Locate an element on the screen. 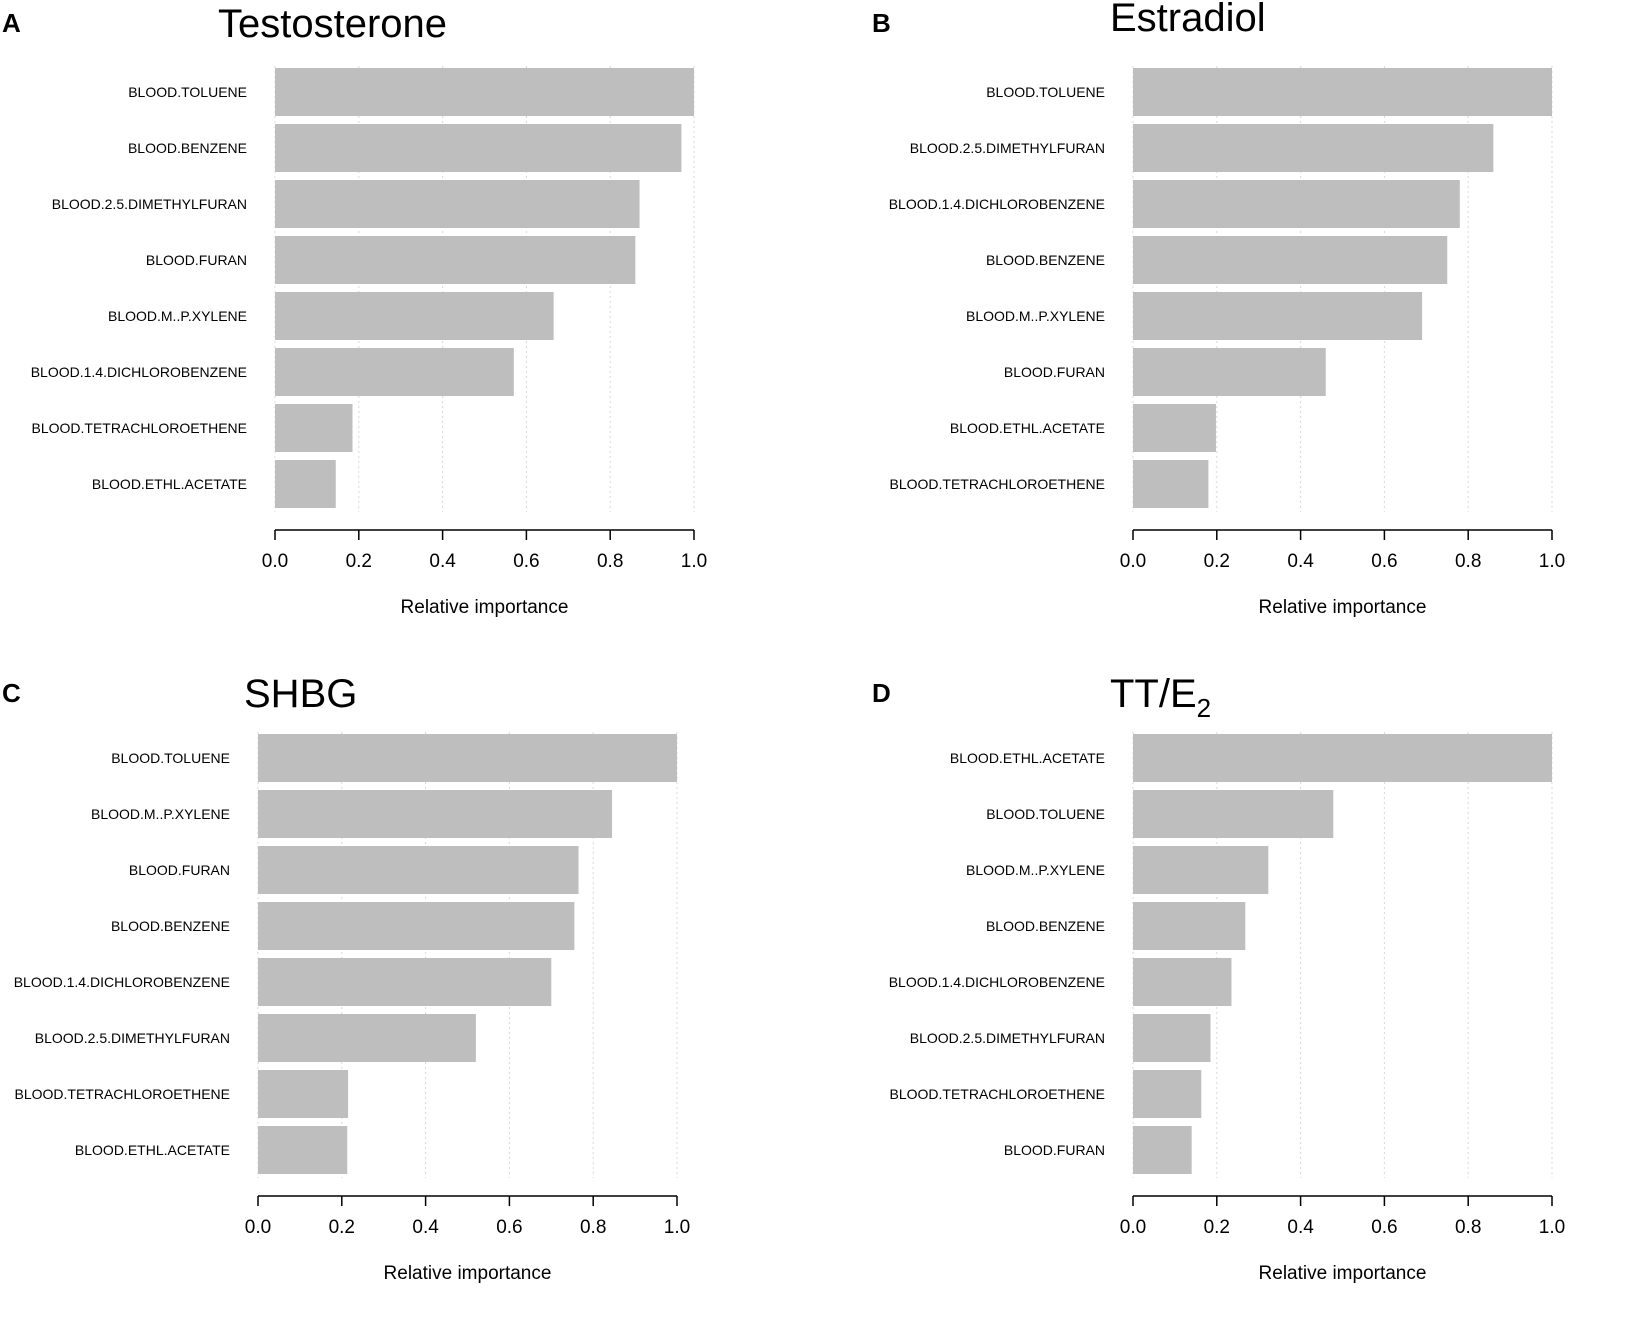  chart-title-tt-e2-text: TT/E is located at coordinates (1153, 694).